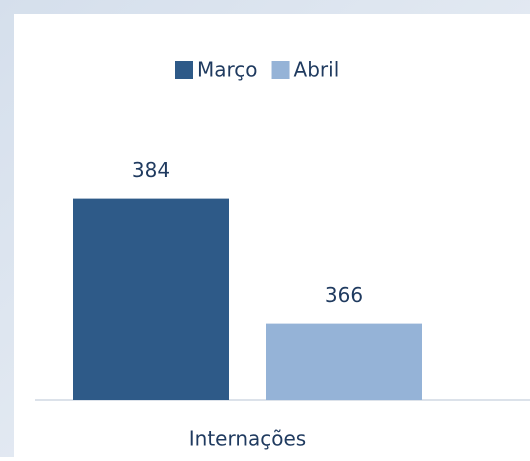 The width and height of the screenshot is (530, 461). Describe the element at coordinates (227, 70) in the screenshot. I see `legend-label: Março` at that location.